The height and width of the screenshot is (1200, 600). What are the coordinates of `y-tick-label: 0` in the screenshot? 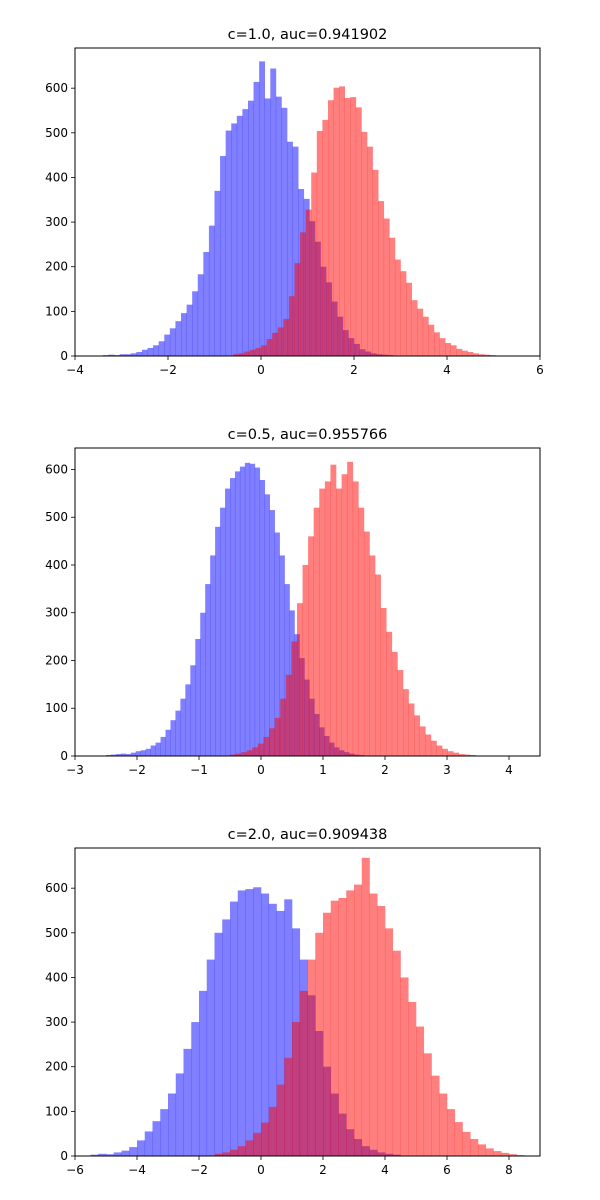 It's located at (64, 356).